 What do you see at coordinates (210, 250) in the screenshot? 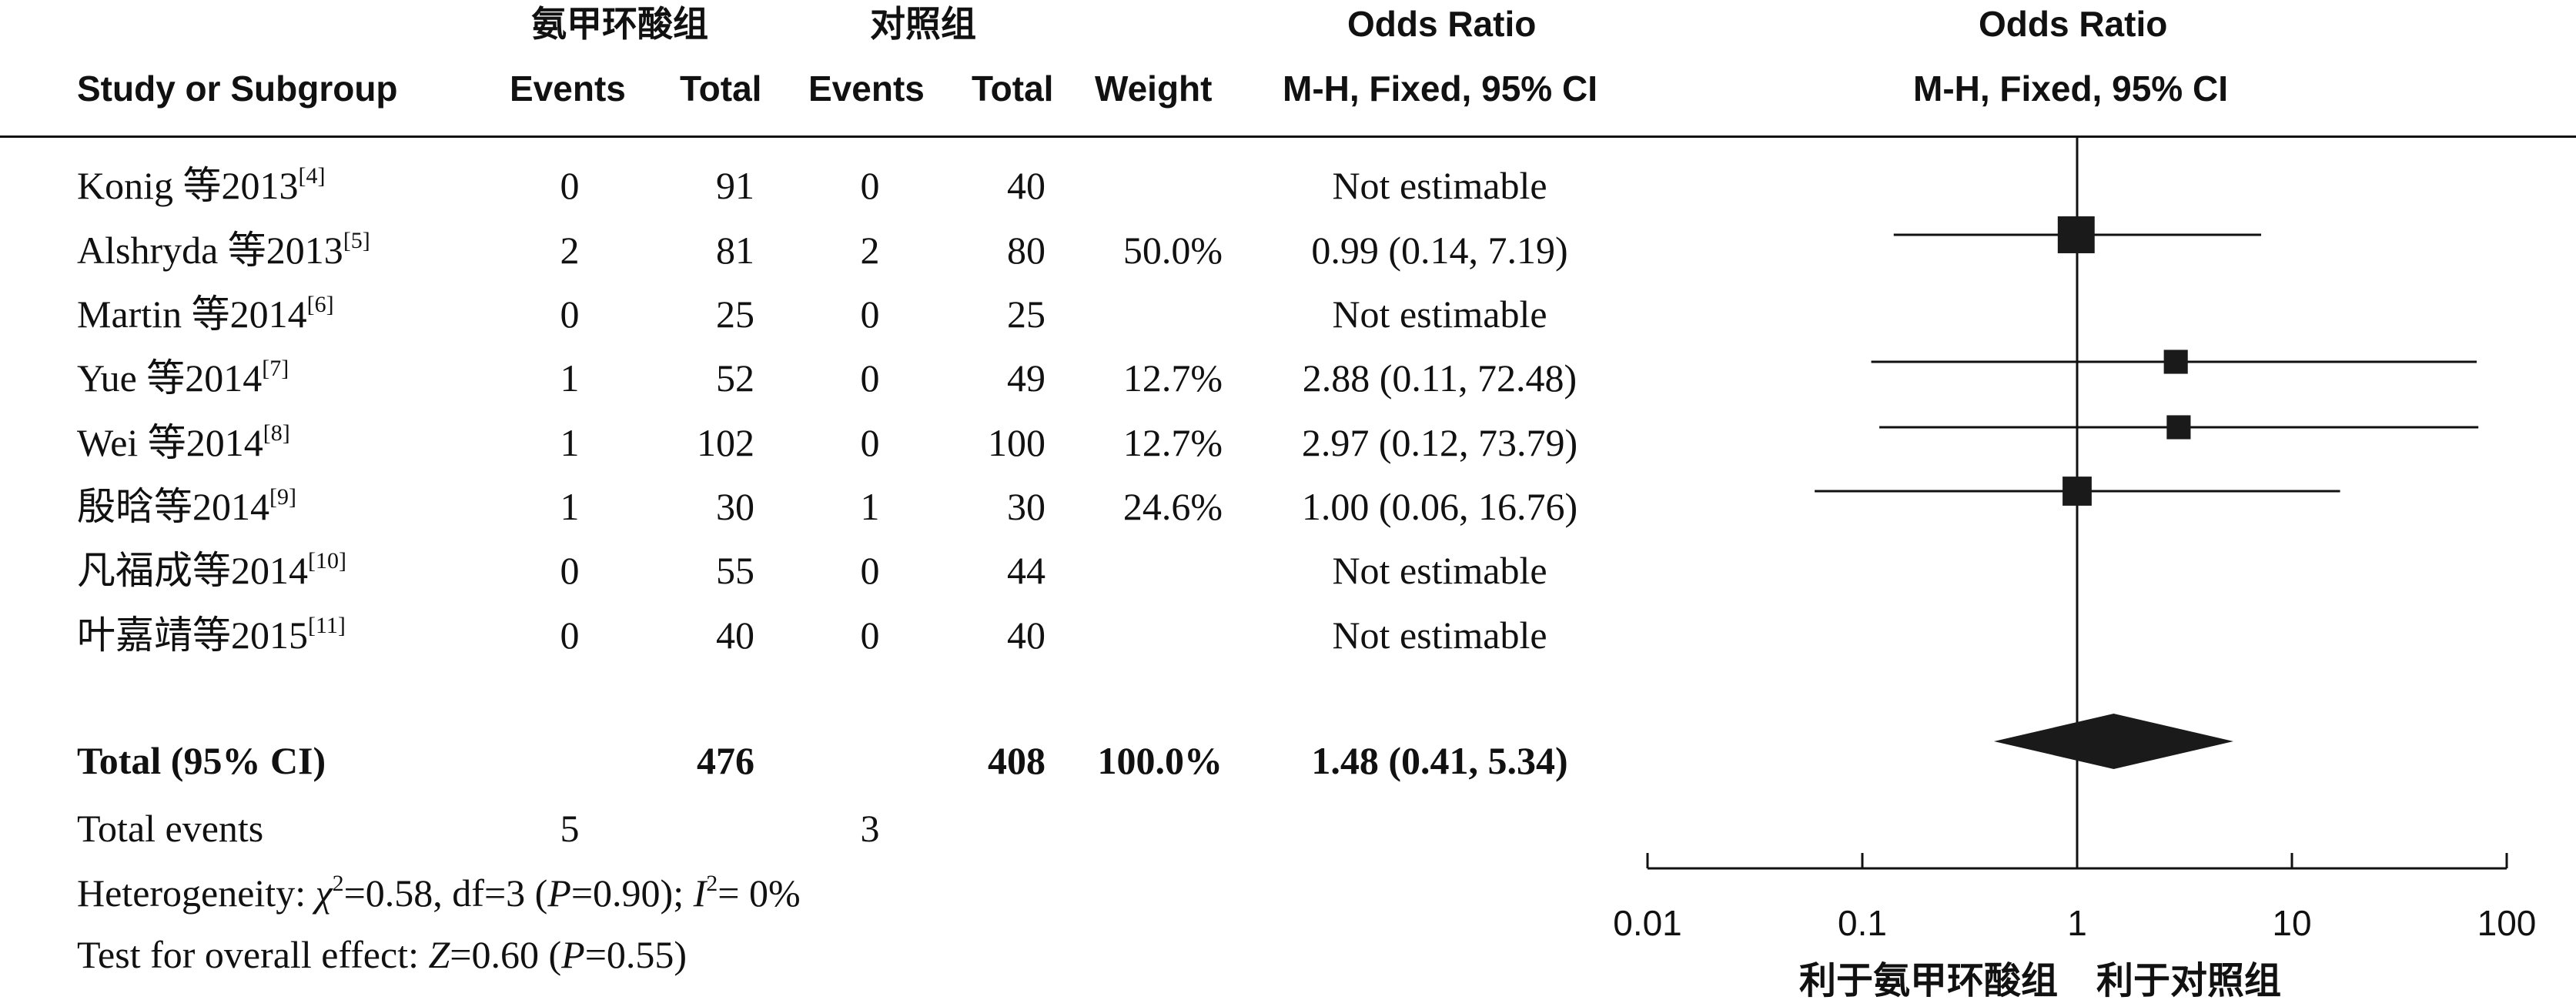
I see `study-label: Alshryda 等2013` at bounding box center [210, 250].